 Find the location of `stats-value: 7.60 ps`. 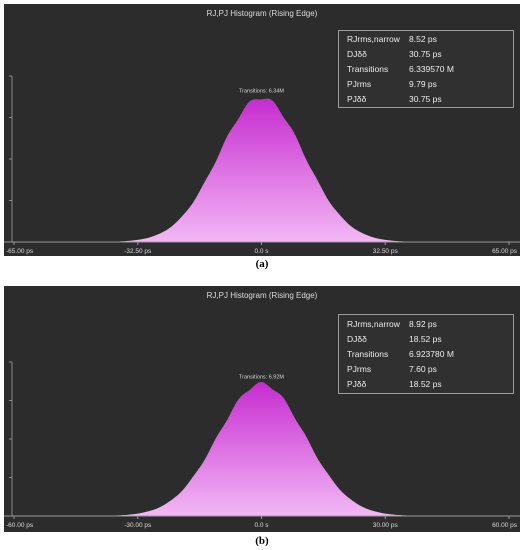

stats-value: 7.60 ps is located at coordinates (423, 369).